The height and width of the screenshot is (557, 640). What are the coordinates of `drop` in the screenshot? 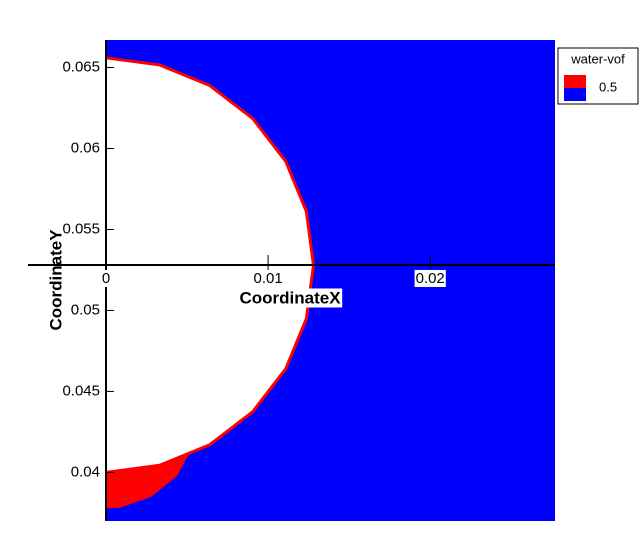 It's located at (148, 480).